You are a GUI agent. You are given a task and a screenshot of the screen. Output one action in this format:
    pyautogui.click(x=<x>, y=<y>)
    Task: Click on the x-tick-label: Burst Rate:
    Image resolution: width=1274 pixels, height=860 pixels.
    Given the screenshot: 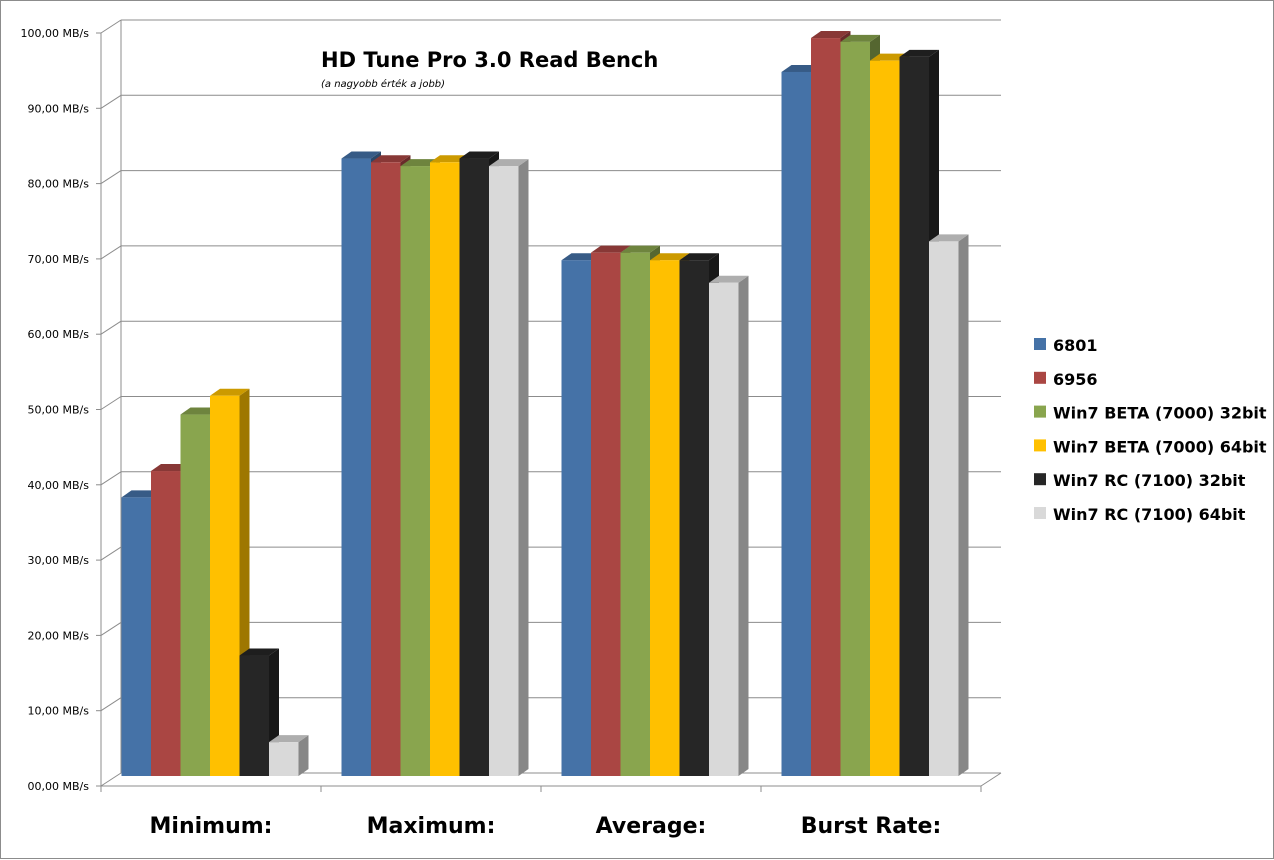 What is the action you would take?
    pyautogui.click(x=871, y=826)
    